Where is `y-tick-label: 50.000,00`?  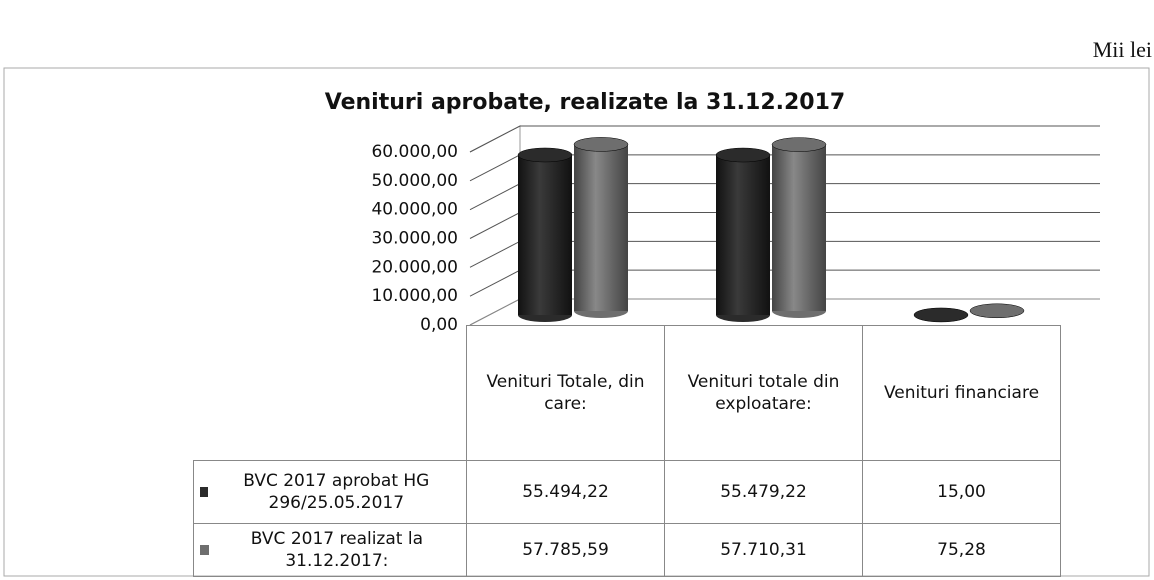
y-tick-label: 50.000,00 is located at coordinates (414, 181).